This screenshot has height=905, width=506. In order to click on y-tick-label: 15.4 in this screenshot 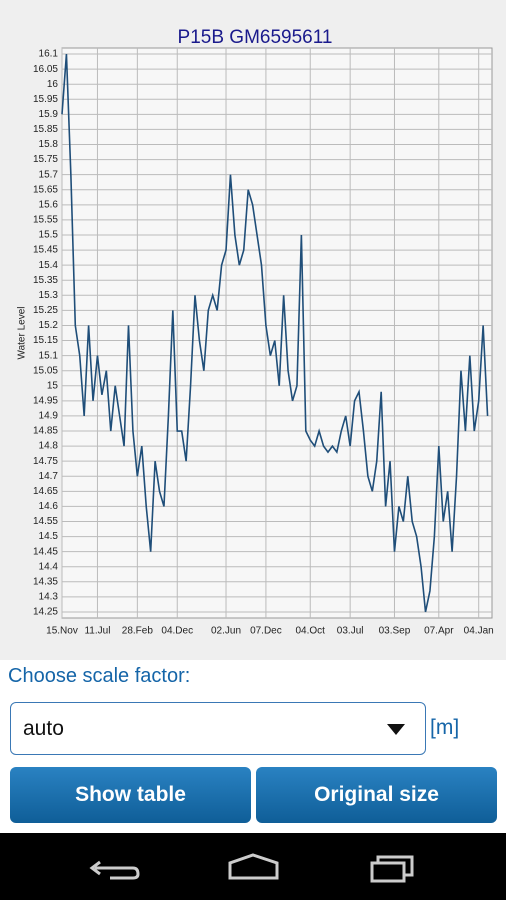, I will do `click(49, 265)`.